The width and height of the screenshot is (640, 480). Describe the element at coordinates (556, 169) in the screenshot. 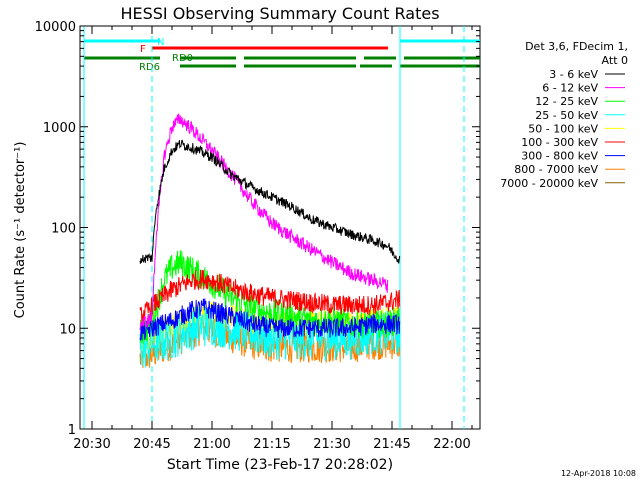

I see `legend-entry-label: 800 - 7000 keV` at that location.